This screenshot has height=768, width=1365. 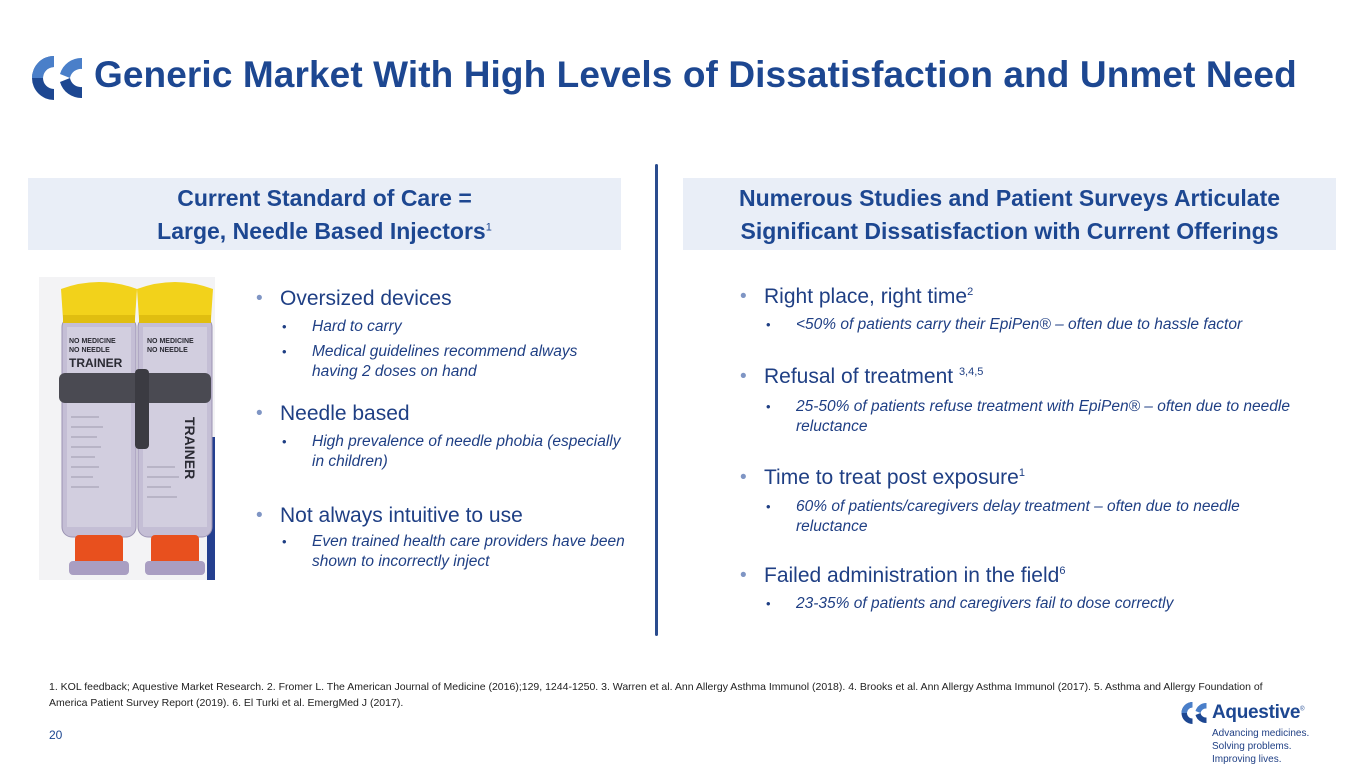 What do you see at coordinates (167, 350) in the screenshot?
I see `label-no-needle-2: NO NEEDLE` at bounding box center [167, 350].